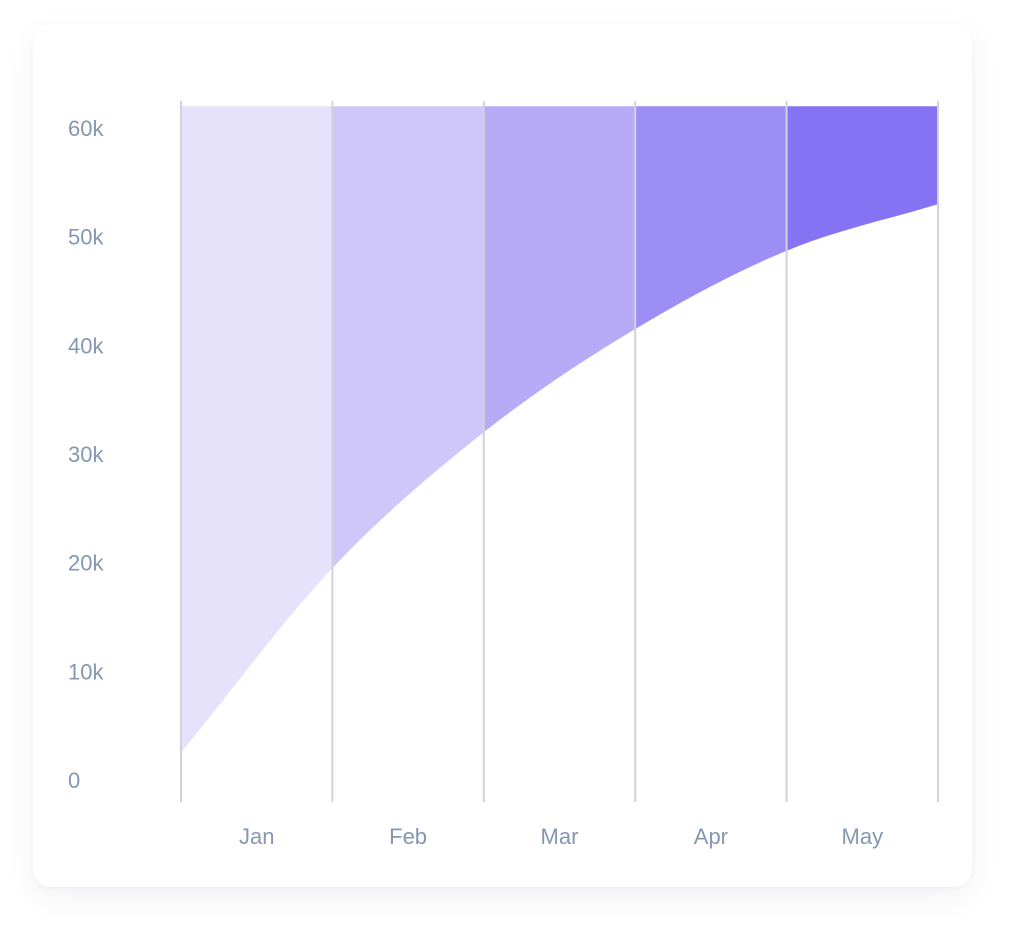 This screenshot has height=944, width=1021. What do you see at coordinates (86, 563) in the screenshot?
I see `y-tick-label: 20k` at bounding box center [86, 563].